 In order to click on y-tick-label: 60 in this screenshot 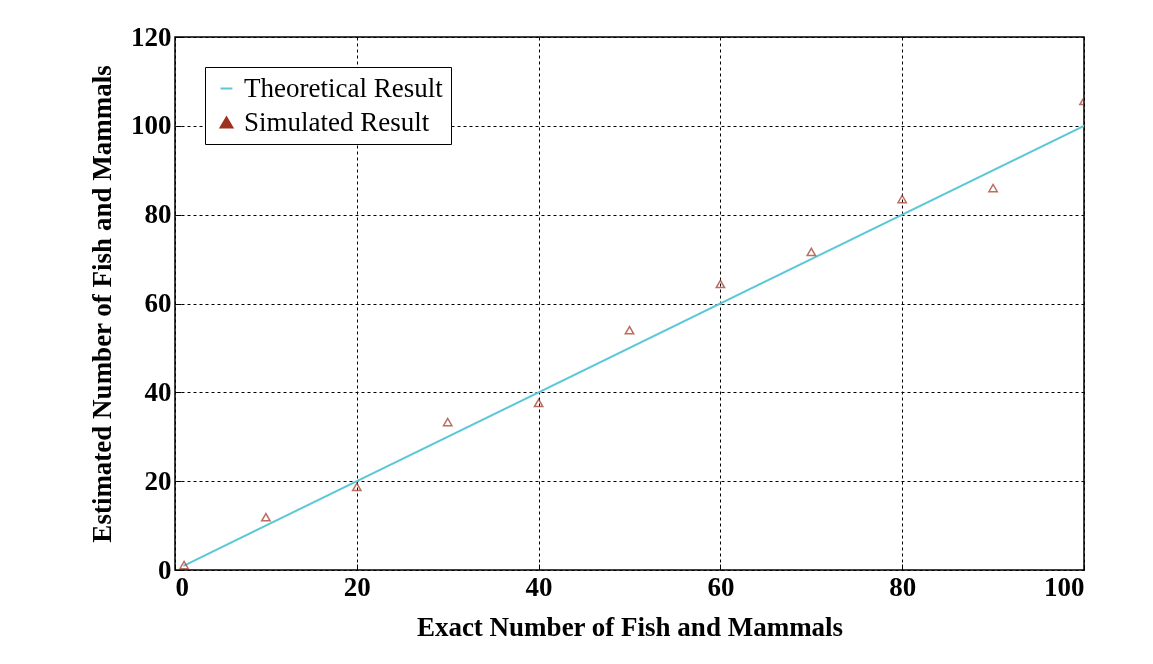, I will do `click(158, 303)`.